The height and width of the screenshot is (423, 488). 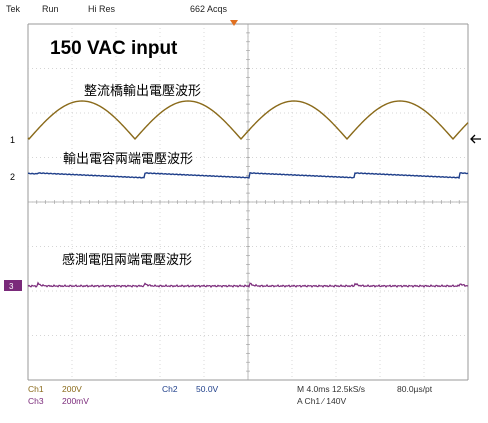 I want to click on svg-text: 2, so click(x=12, y=177).